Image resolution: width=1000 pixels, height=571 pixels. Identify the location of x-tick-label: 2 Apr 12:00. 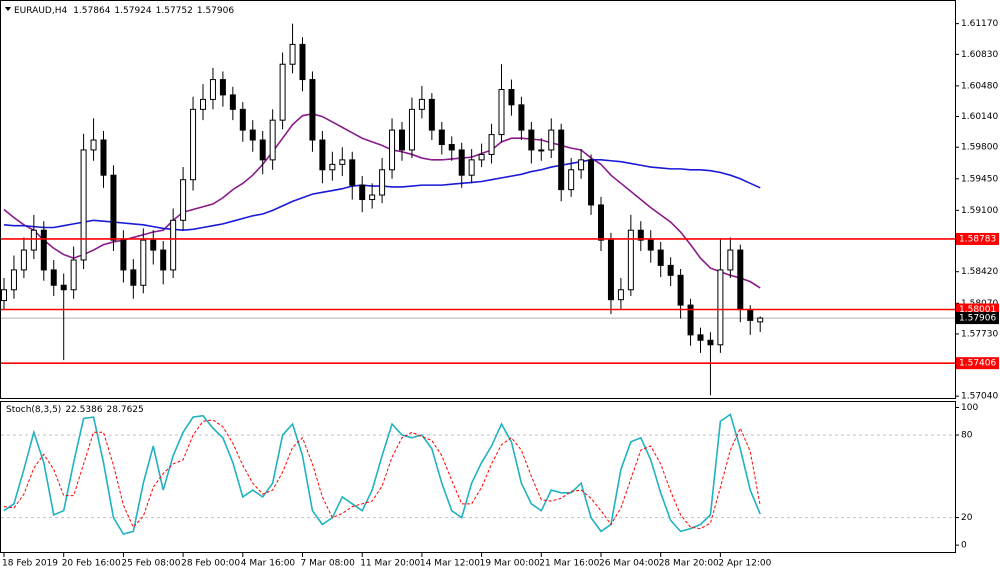
(744, 564).